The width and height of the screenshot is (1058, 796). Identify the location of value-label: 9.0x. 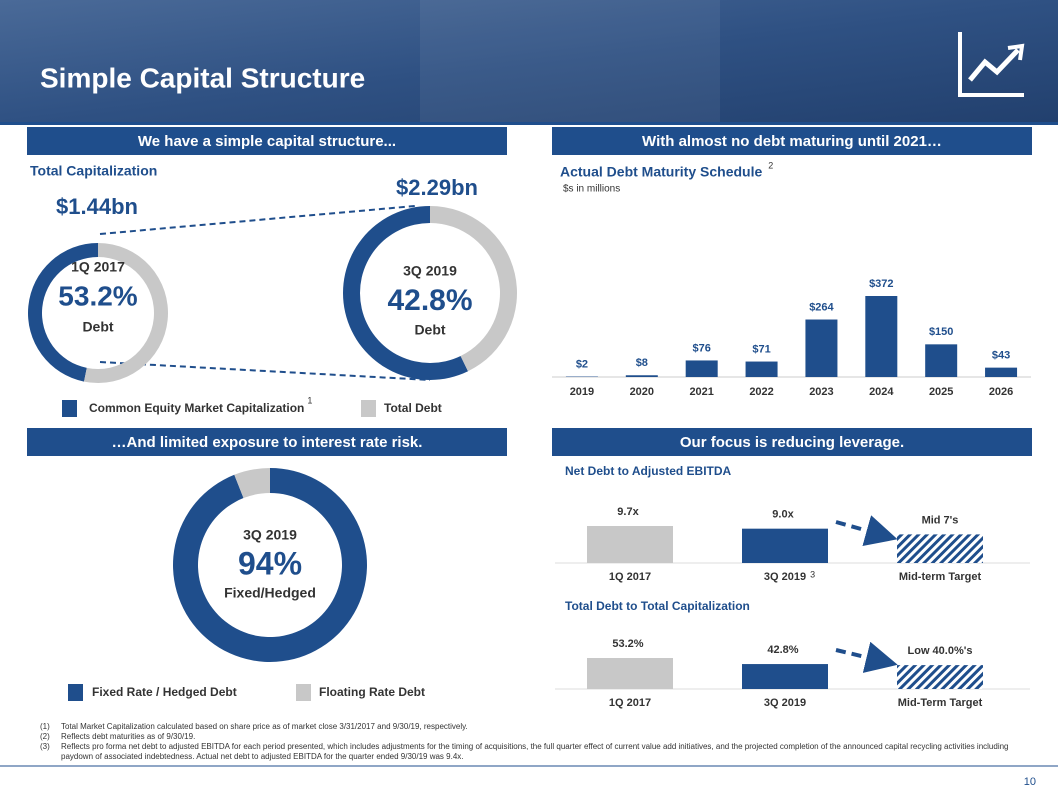
(783, 515).